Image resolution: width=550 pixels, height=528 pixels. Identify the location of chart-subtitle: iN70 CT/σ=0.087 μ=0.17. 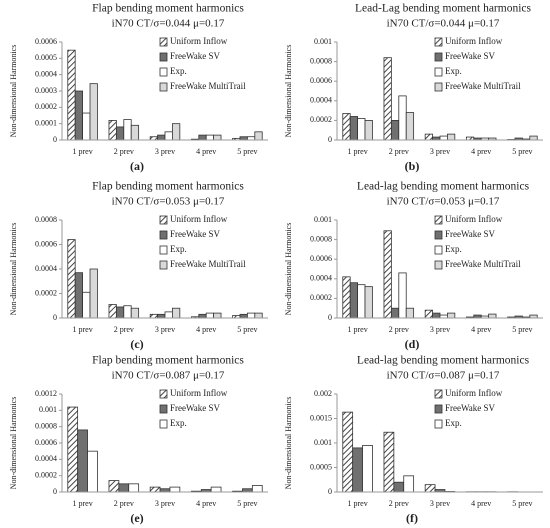
(168, 376).